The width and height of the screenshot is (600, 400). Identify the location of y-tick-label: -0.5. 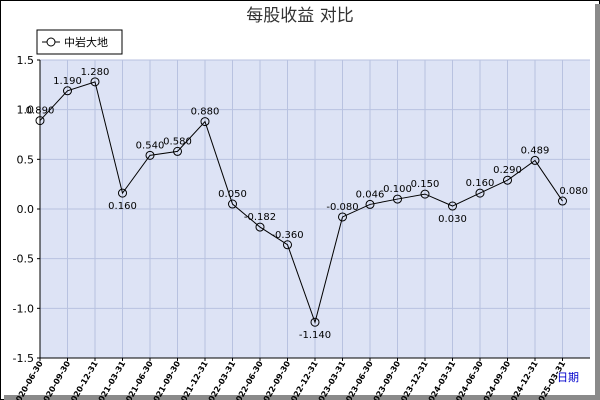
(23, 259).